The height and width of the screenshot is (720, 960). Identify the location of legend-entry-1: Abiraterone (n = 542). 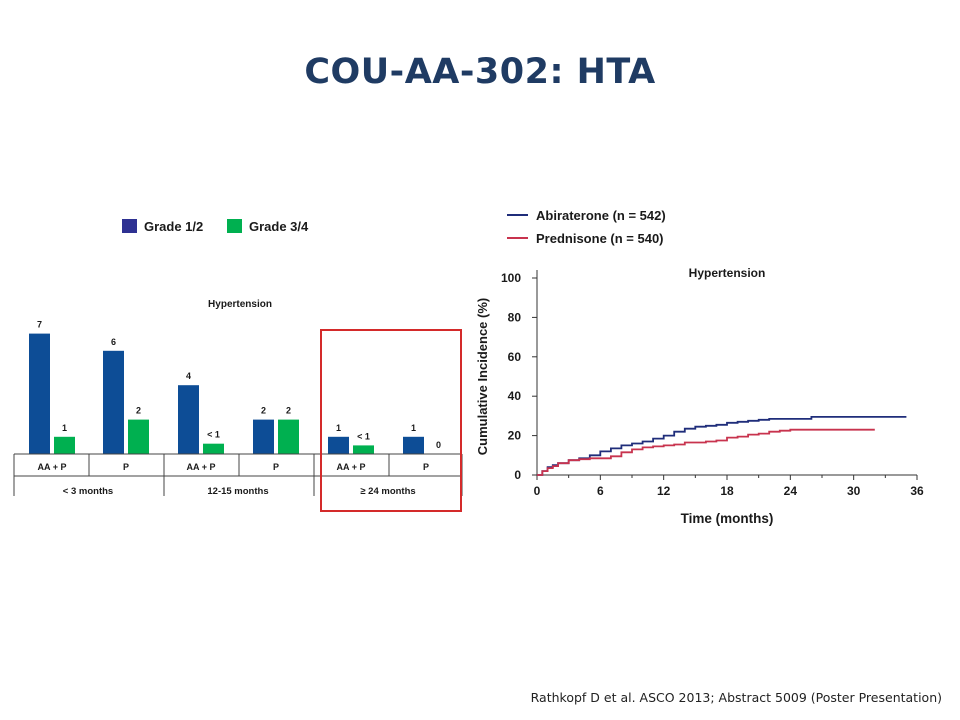
(601, 215).